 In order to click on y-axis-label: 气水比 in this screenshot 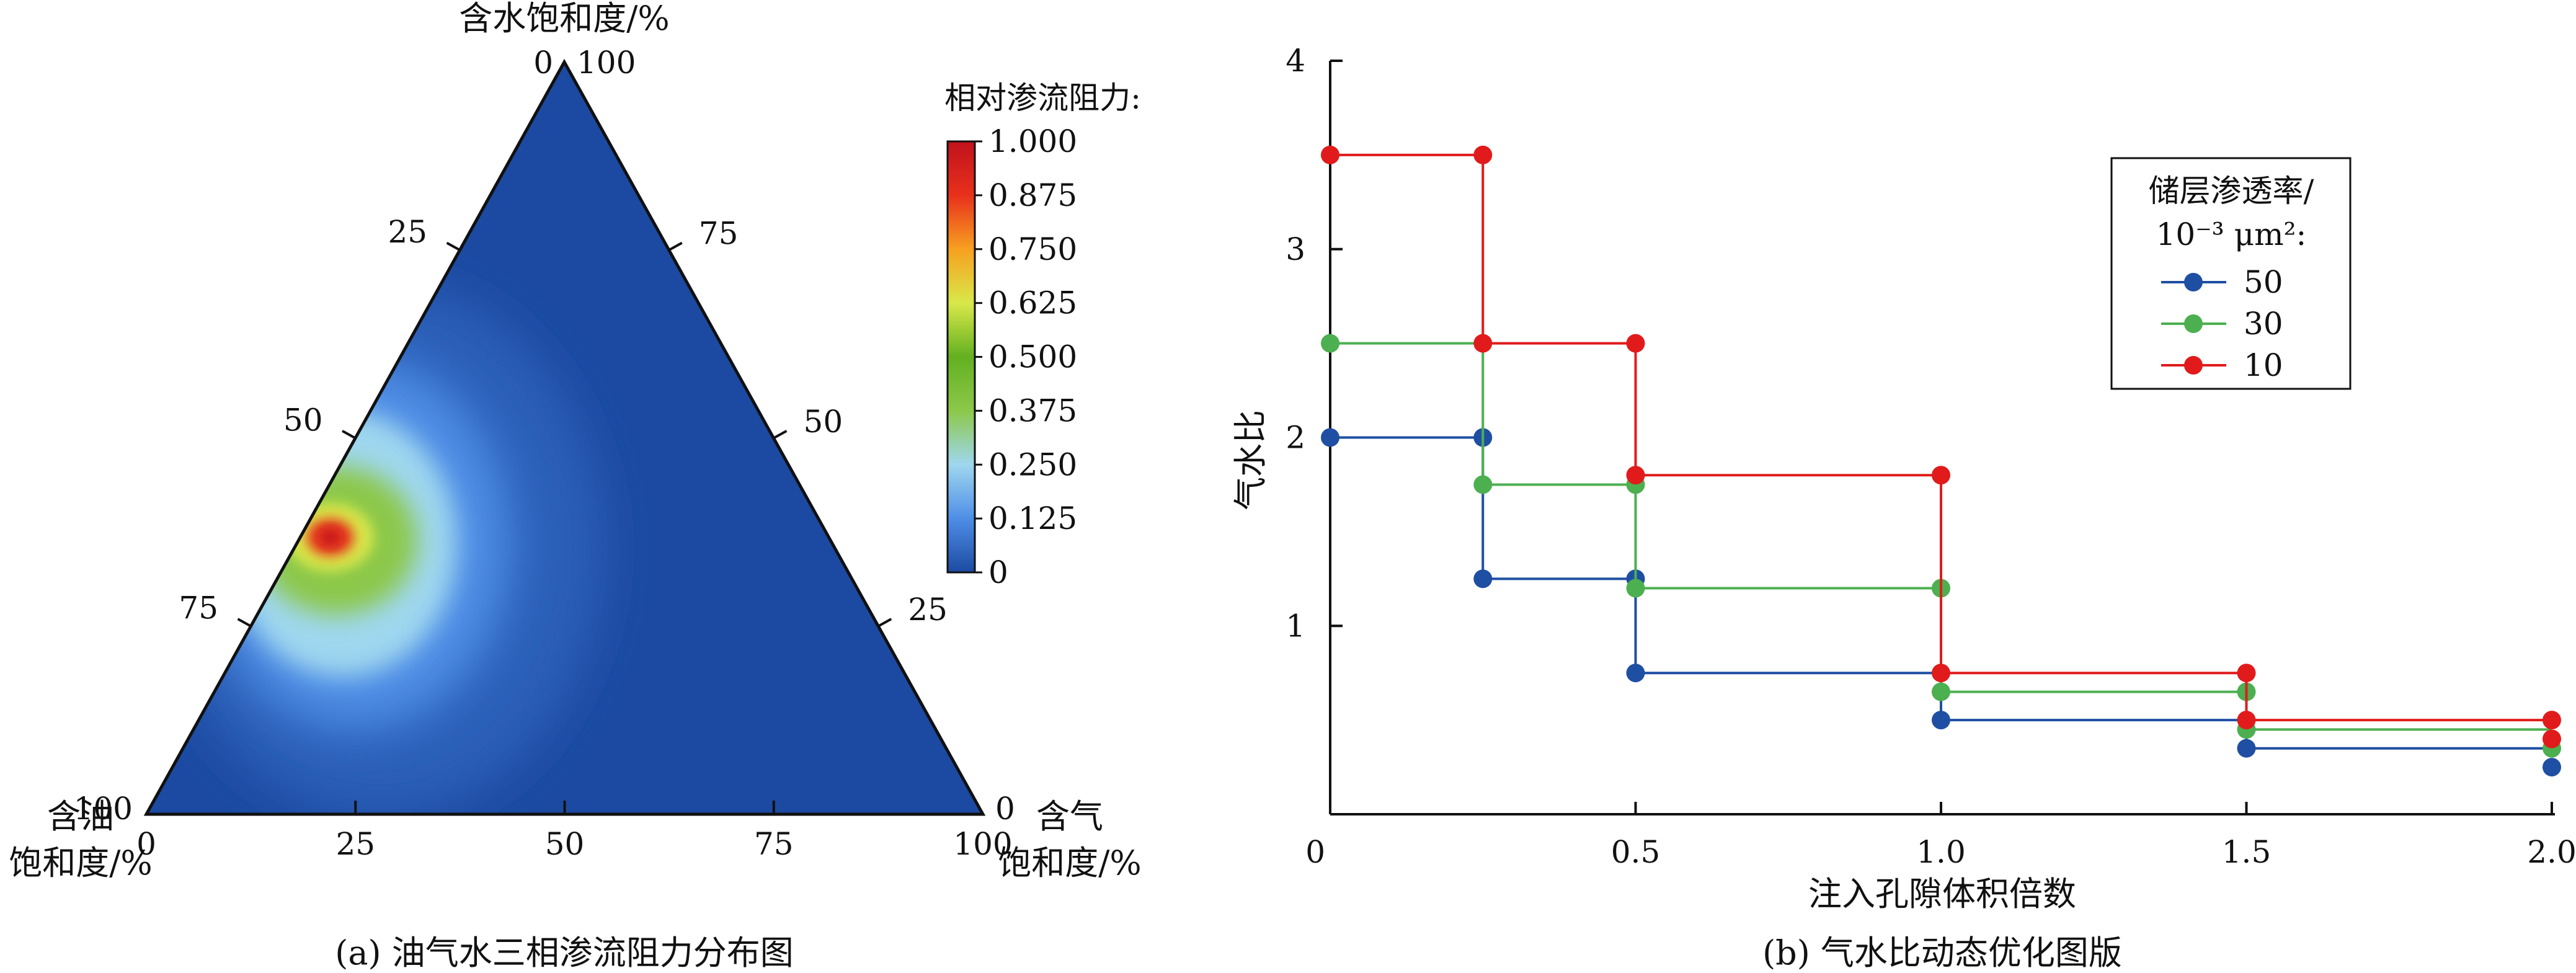, I will do `click(1250, 460)`.